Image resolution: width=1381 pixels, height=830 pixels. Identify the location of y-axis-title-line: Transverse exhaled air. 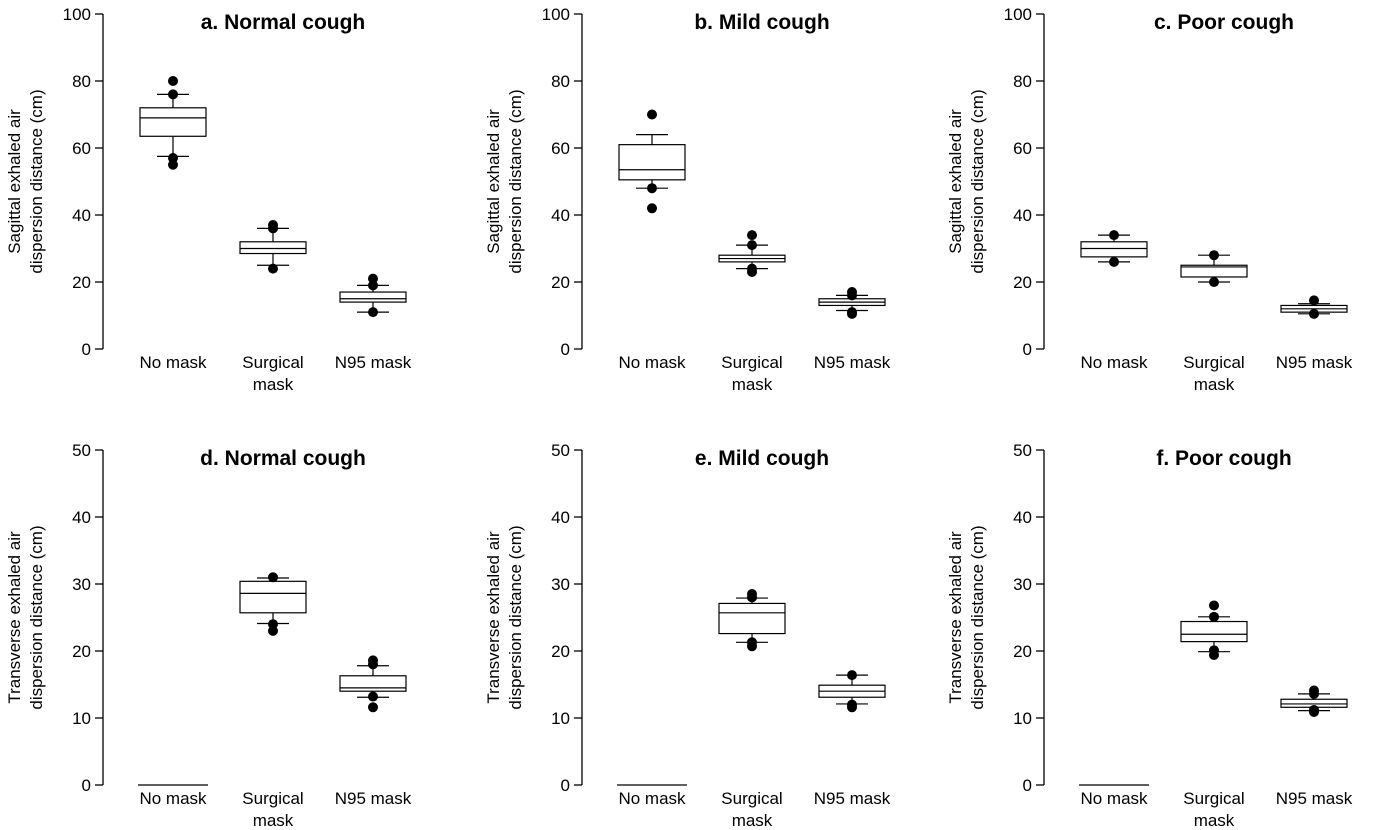
(493, 617).